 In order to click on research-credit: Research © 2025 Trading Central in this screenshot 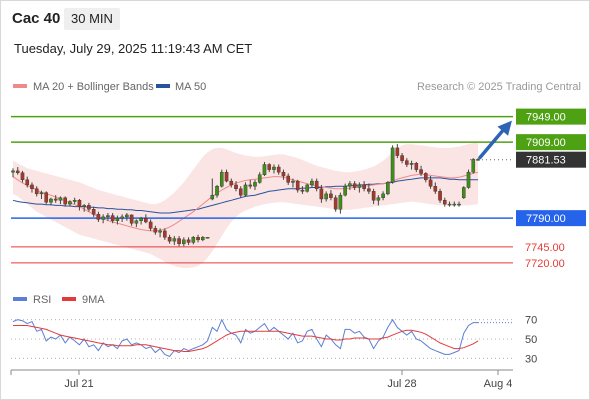, I will do `click(499, 87)`.